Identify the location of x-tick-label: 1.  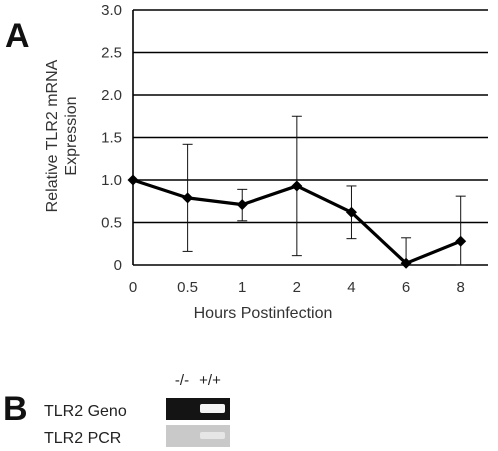
(242, 287).